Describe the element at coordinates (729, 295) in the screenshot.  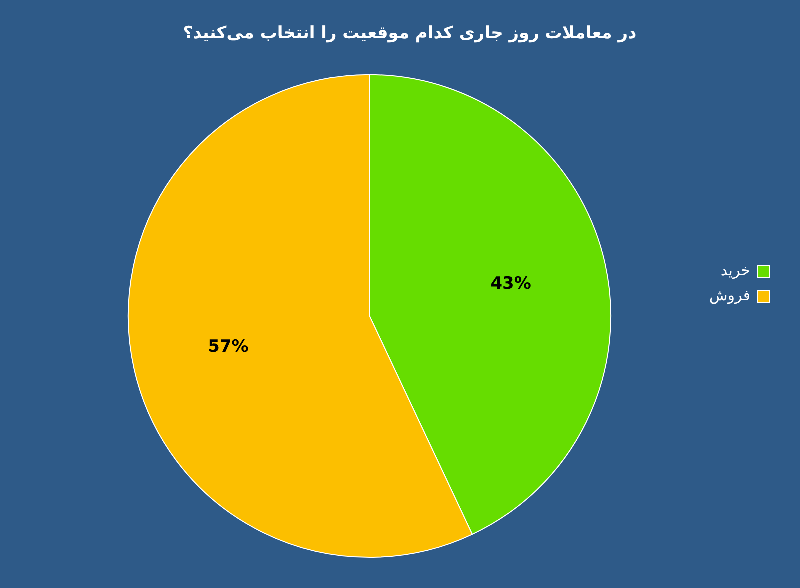
I see `legend-label: فروش` at that location.